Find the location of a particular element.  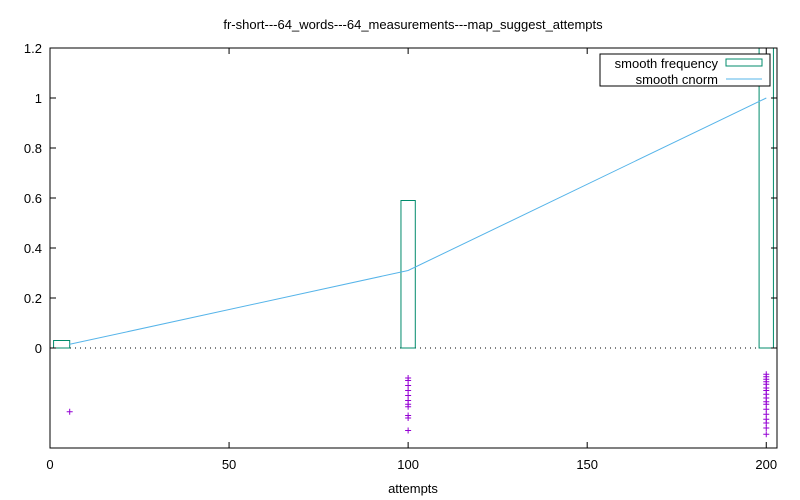

x-tick-label: 150 is located at coordinates (587, 464).